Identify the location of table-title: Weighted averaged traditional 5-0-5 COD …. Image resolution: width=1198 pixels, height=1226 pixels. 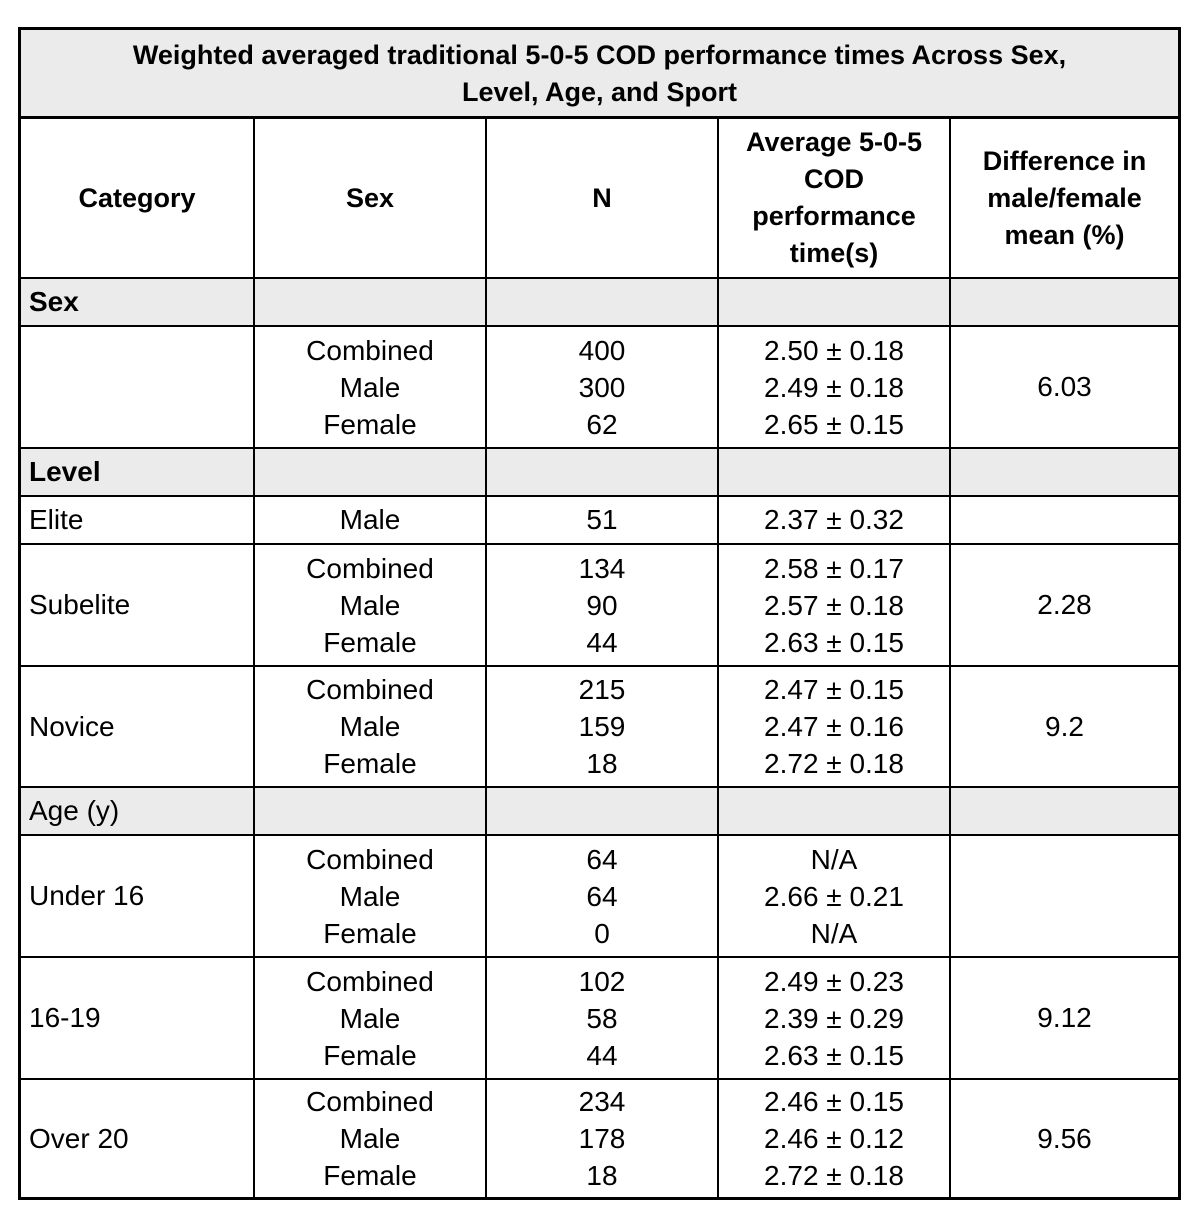
(599, 74).